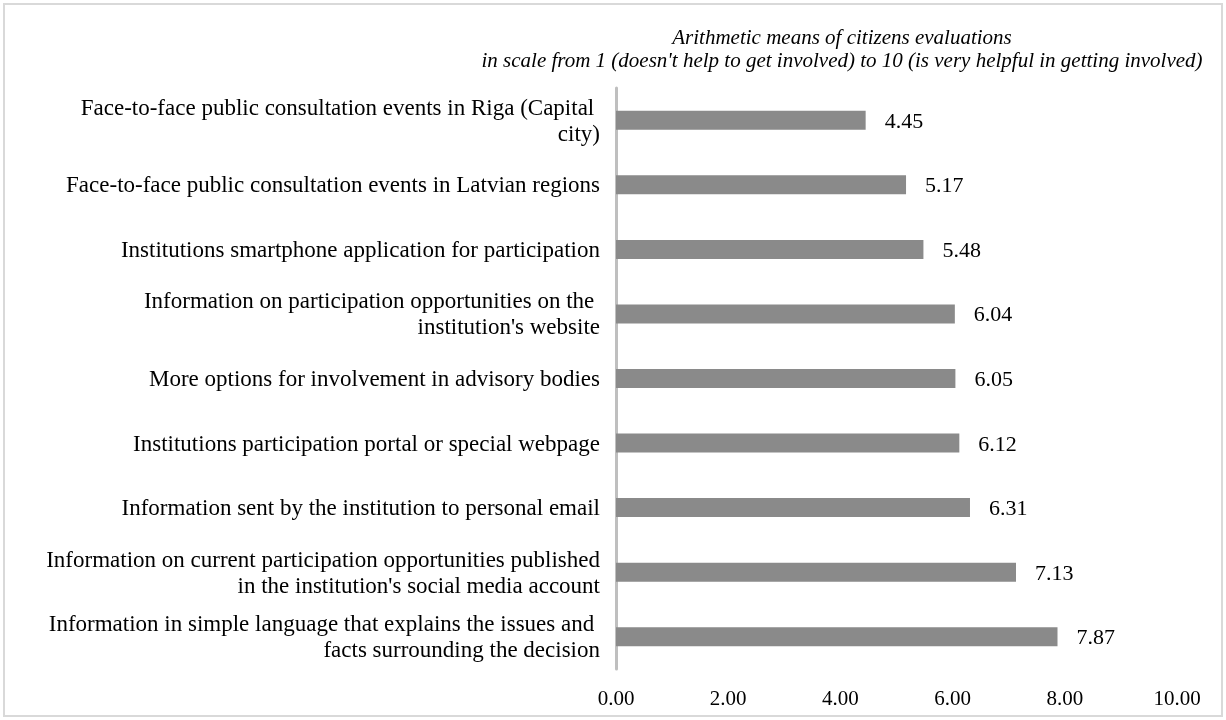 Image resolution: width=1226 pixels, height=720 pixels. What do you see at coordinates (841, 36) in the screenshot?
I see `chart-title: Arithmetic means of citizens evaluations` at bounding box center [841, 36].